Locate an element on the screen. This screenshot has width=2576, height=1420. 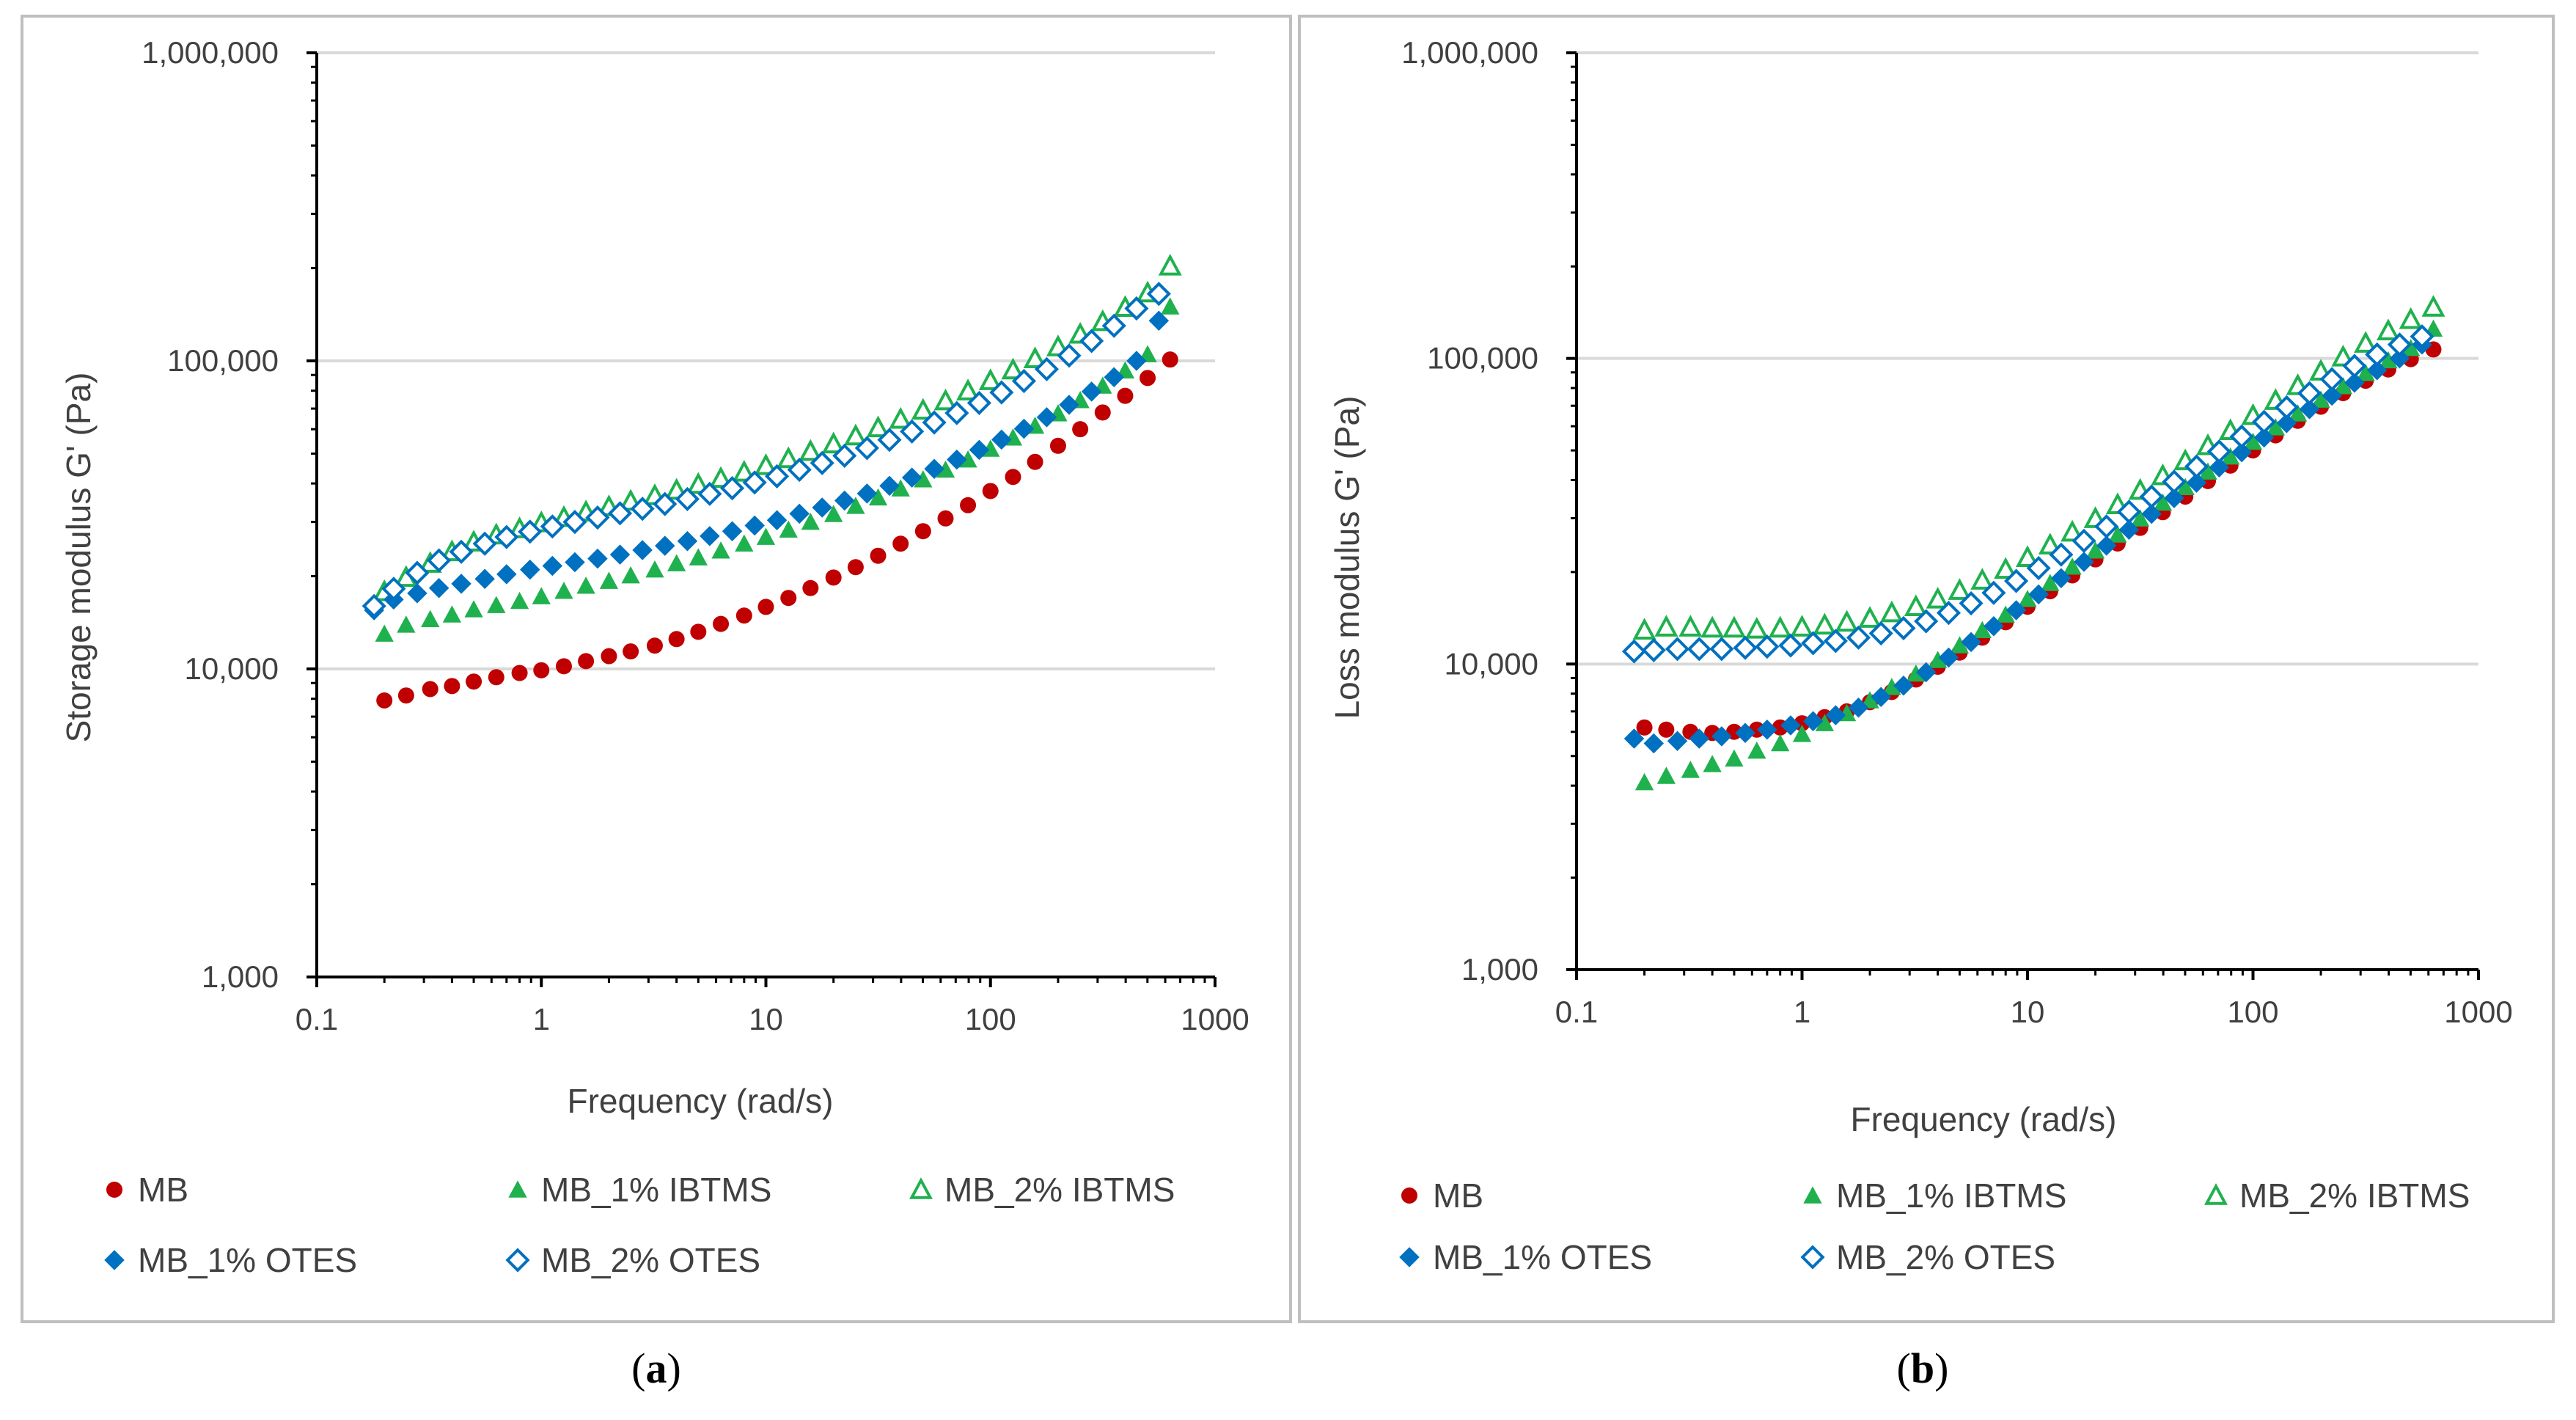
panel-a-data-markers is located at coordinates (772, 481).